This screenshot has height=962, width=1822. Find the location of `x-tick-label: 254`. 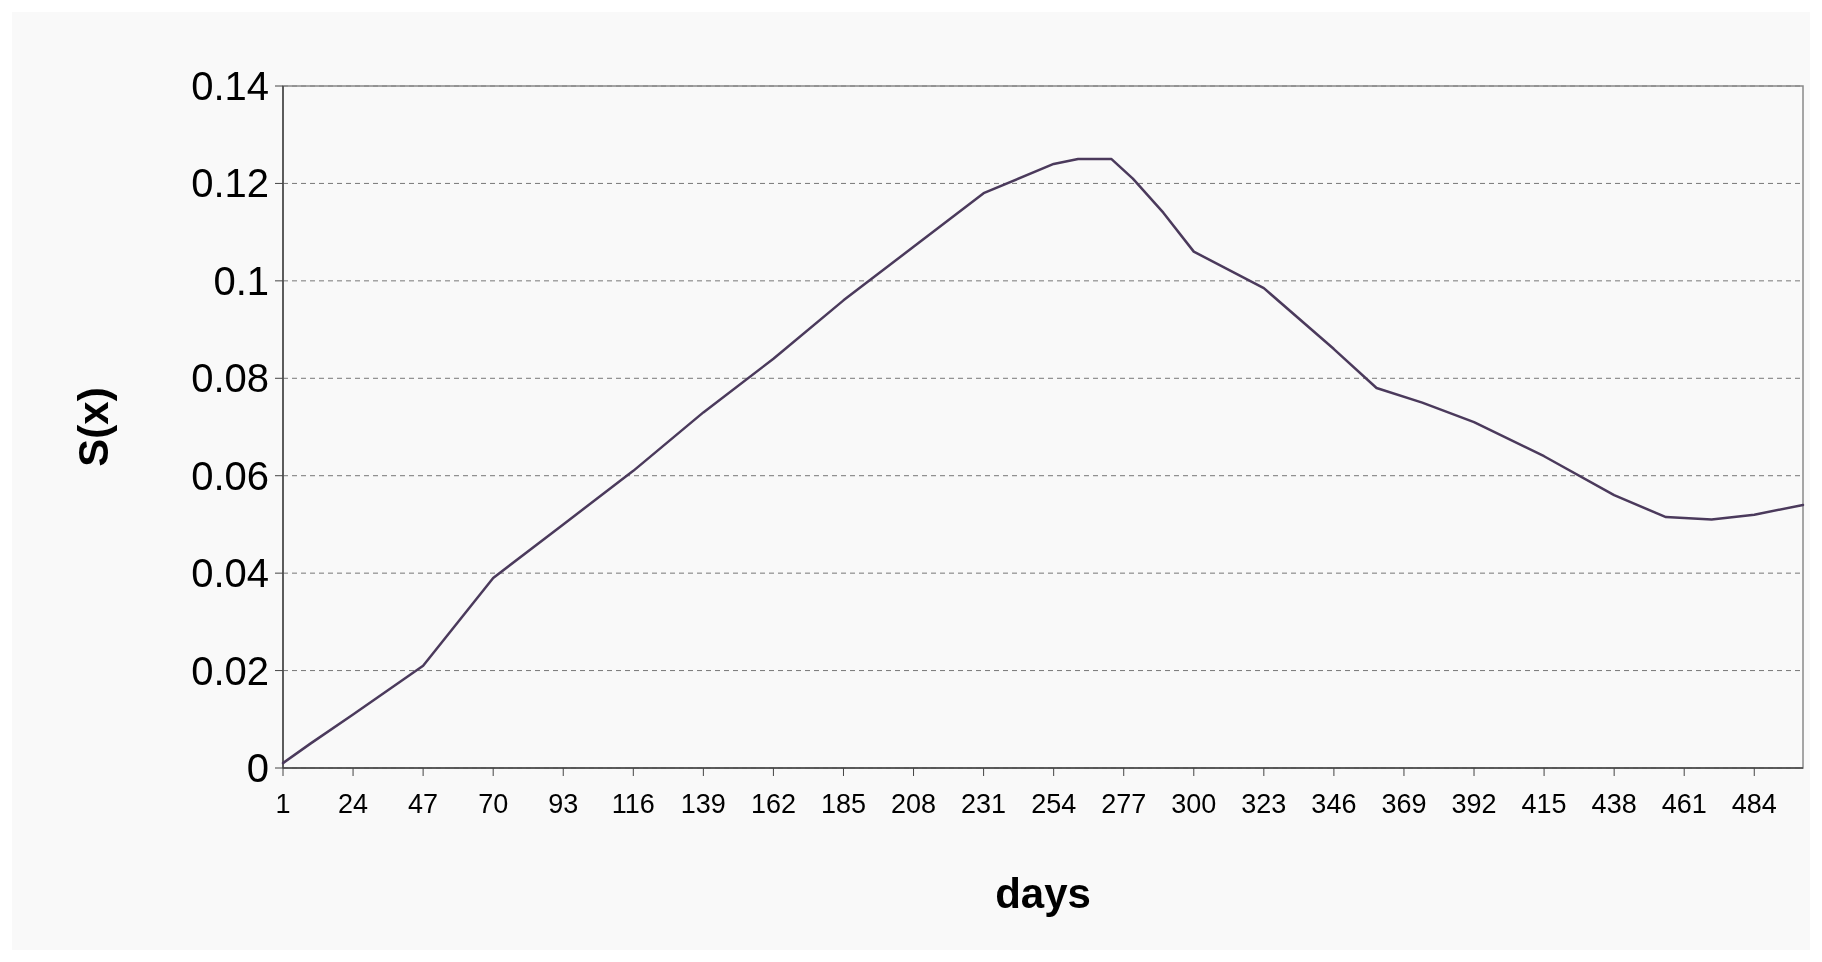

x-tick-label: 254 is located at coordinates (1054, 804).